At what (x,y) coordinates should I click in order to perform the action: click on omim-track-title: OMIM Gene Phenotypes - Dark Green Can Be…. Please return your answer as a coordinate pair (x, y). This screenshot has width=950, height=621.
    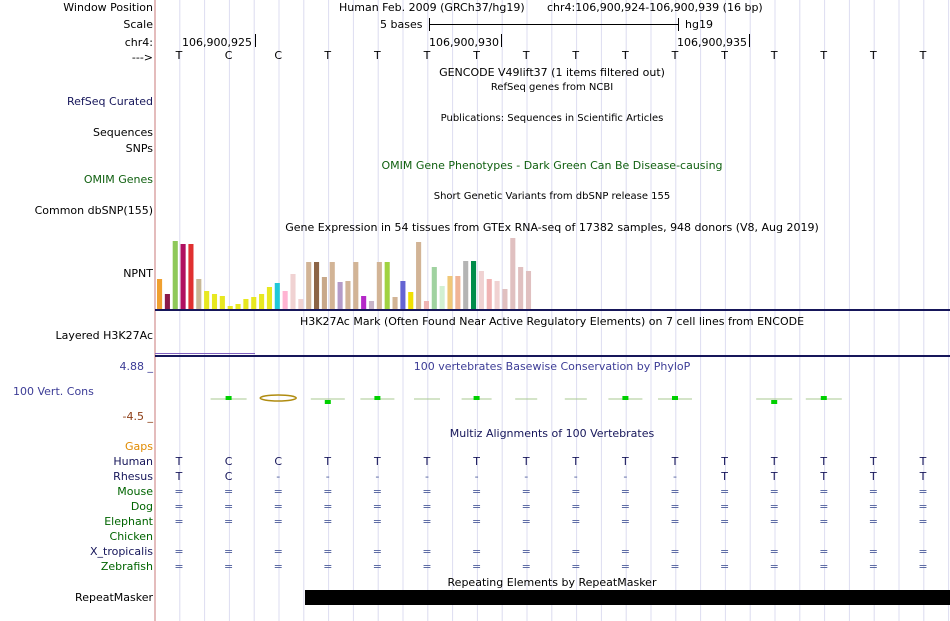
    Looking at the image, I should click on (552, 165).